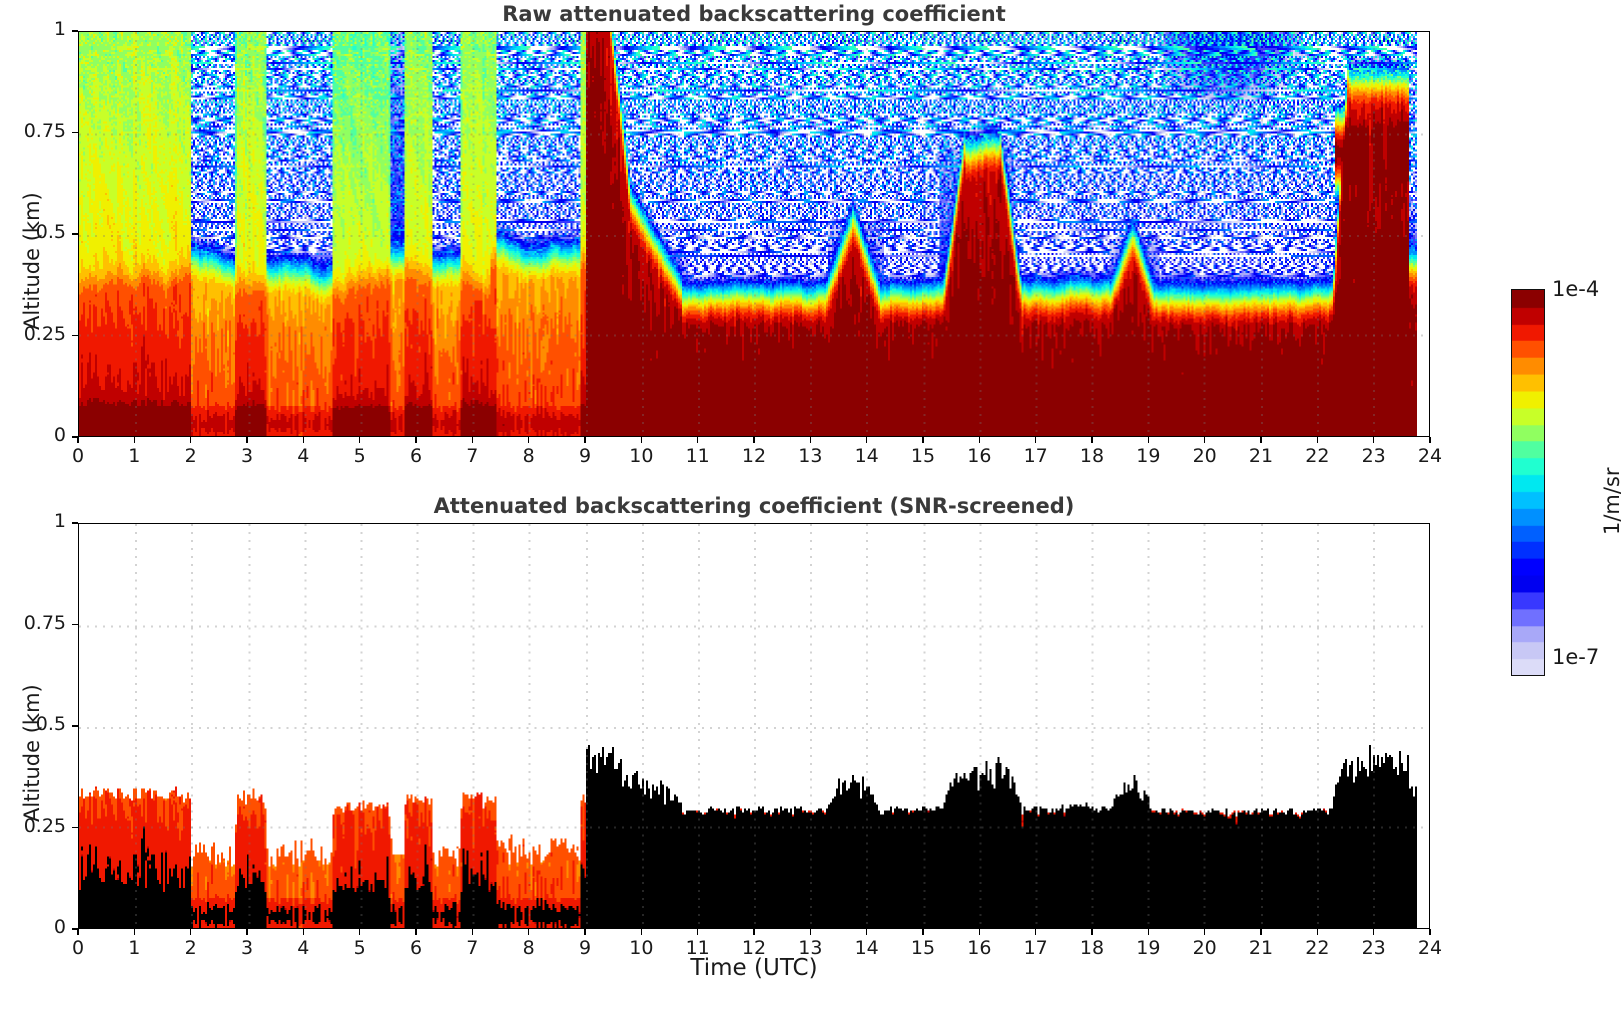 The image size is (1621, 1020). What do you see at coordinates (1035, 948) in the screenshot?
I see `x-tick-label: 17` at bounding box center [1035, 948].